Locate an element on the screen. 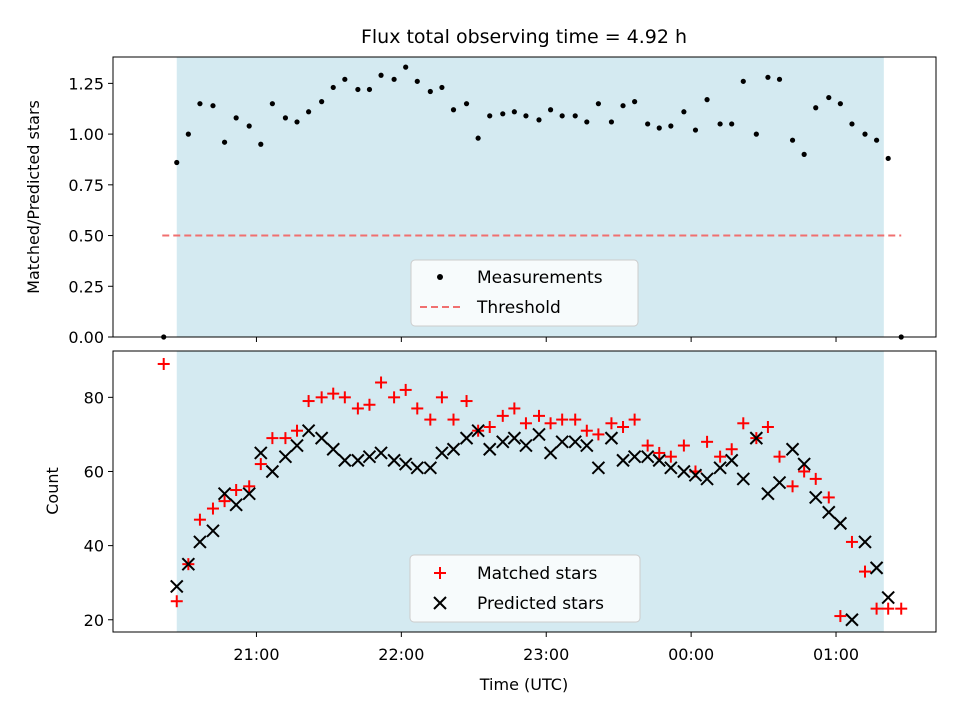 The image size is (960, 720). legend-threshold-label: Threshold is located at coordinates (518, 308).